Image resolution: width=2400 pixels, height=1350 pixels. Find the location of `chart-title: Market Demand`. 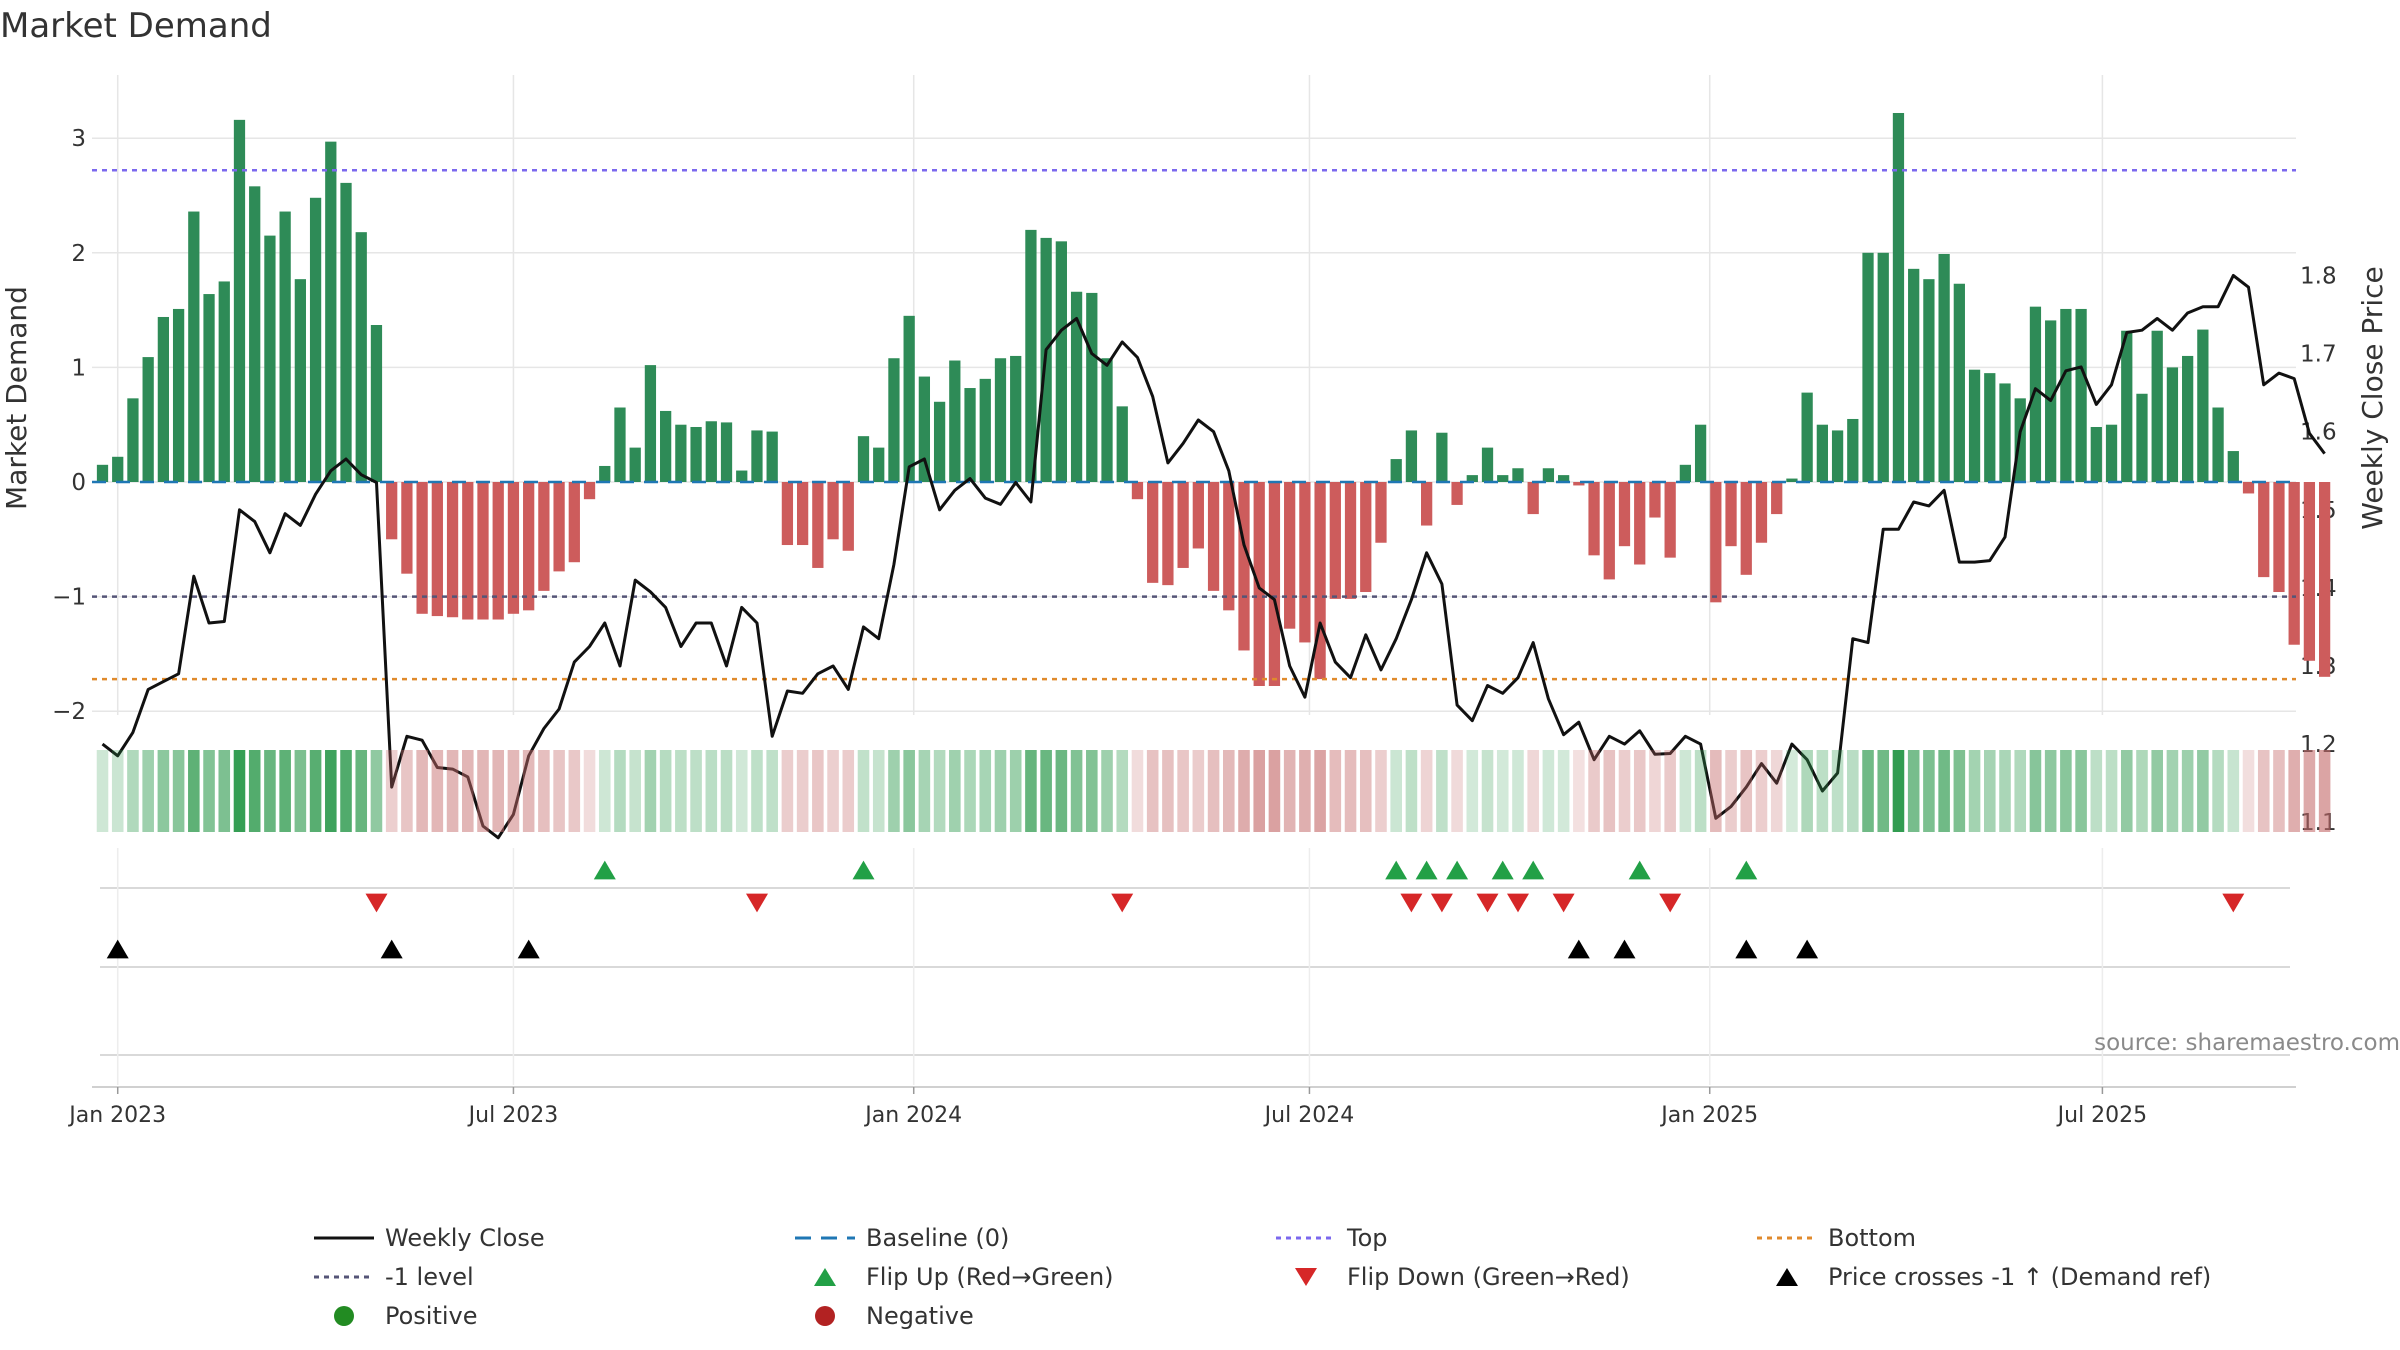

chart-title: Market Demand is located at coordinates (136, 26).